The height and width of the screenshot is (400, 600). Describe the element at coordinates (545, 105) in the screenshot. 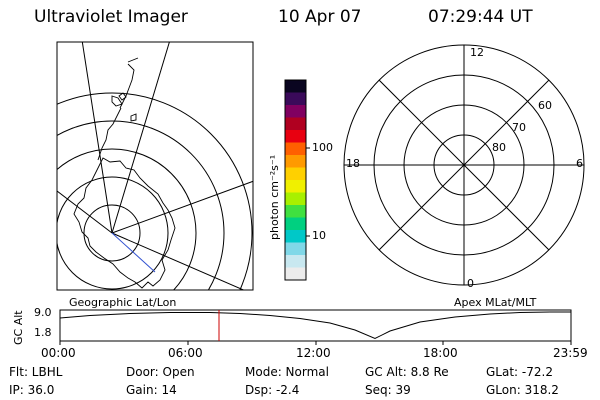

I see `mlat-label-60: 60` at that location.